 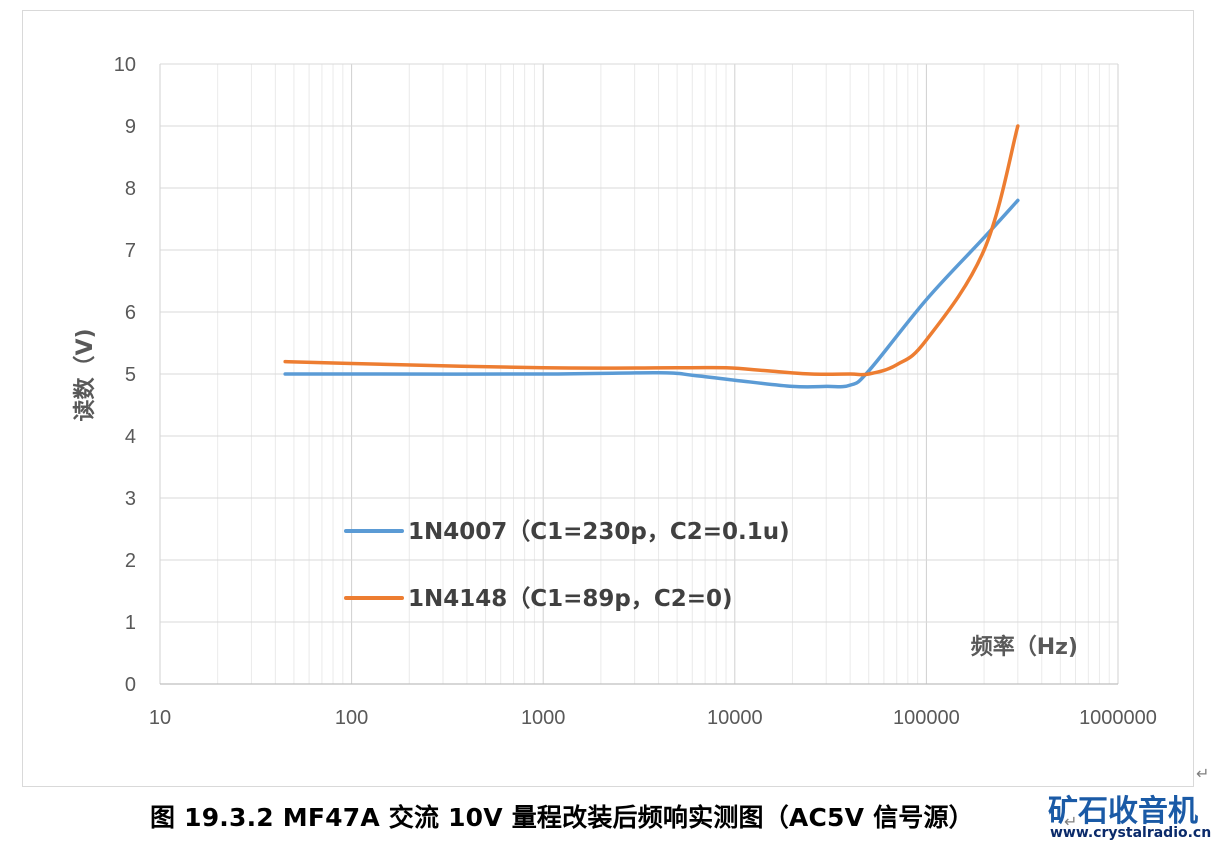 I want to click on x-axis-title: 频率（Hz), so click(x=1024, y=647).